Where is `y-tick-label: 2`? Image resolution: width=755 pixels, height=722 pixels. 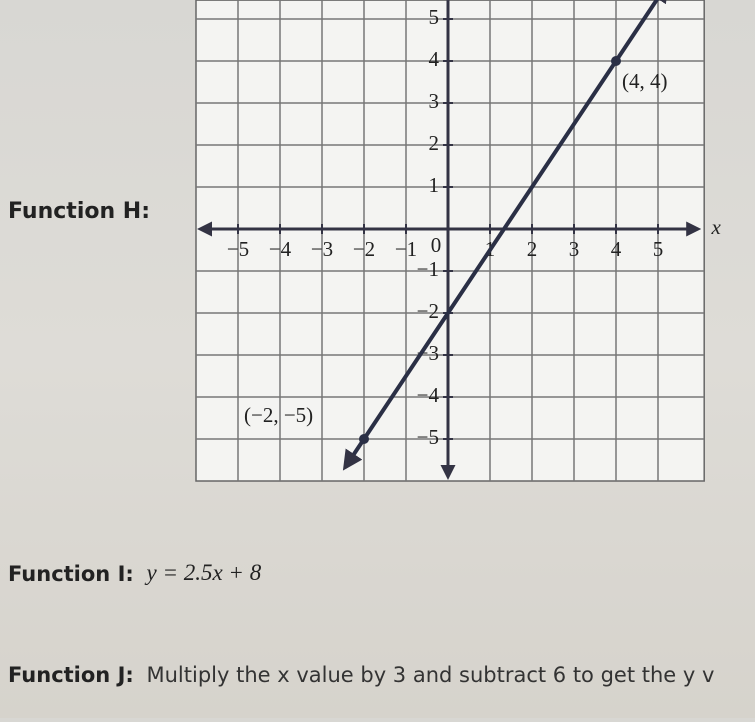 y-tick-label: 2 is located at coordinates (434, 143).